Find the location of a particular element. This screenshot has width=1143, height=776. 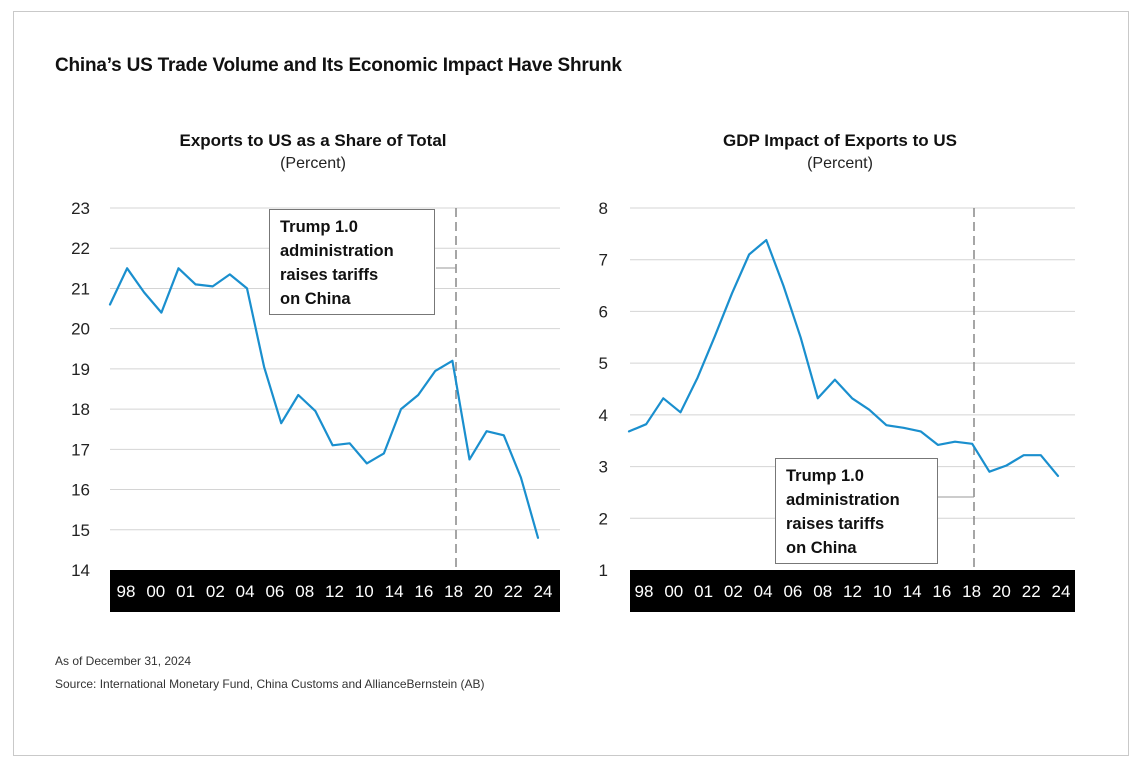

y-tick-label: 20 is located at coordinates (80, 329).